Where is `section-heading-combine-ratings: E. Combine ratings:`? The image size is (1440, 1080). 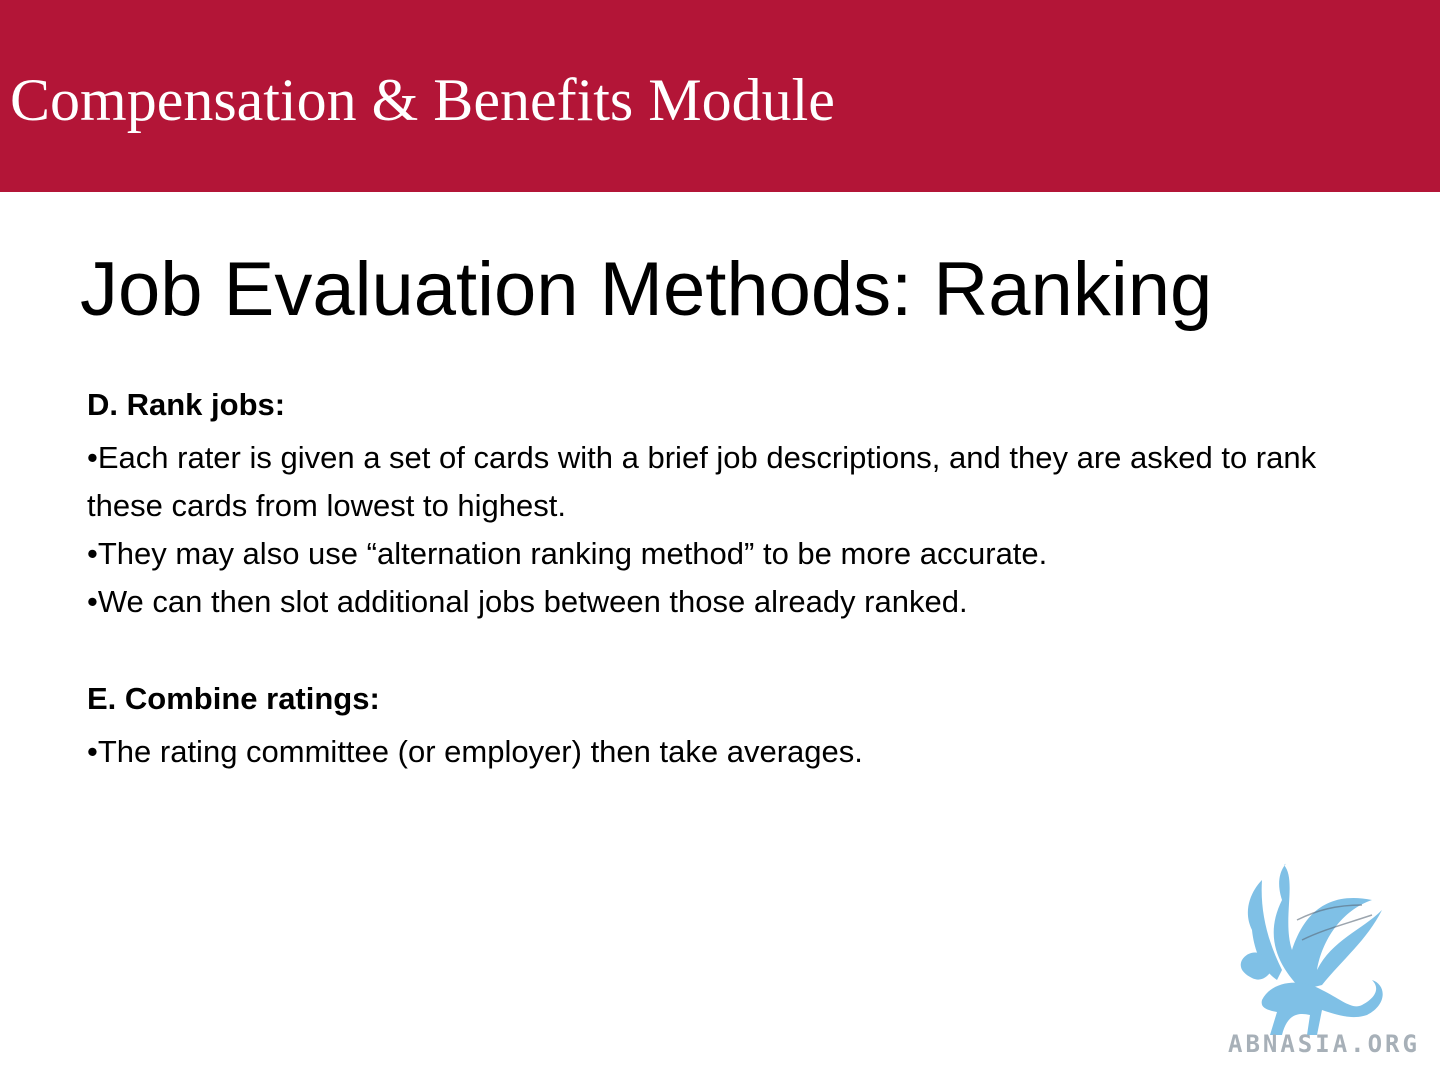
section-heading-combine-ratings: E. Combine ratings: is located at coordinates (233, 698).